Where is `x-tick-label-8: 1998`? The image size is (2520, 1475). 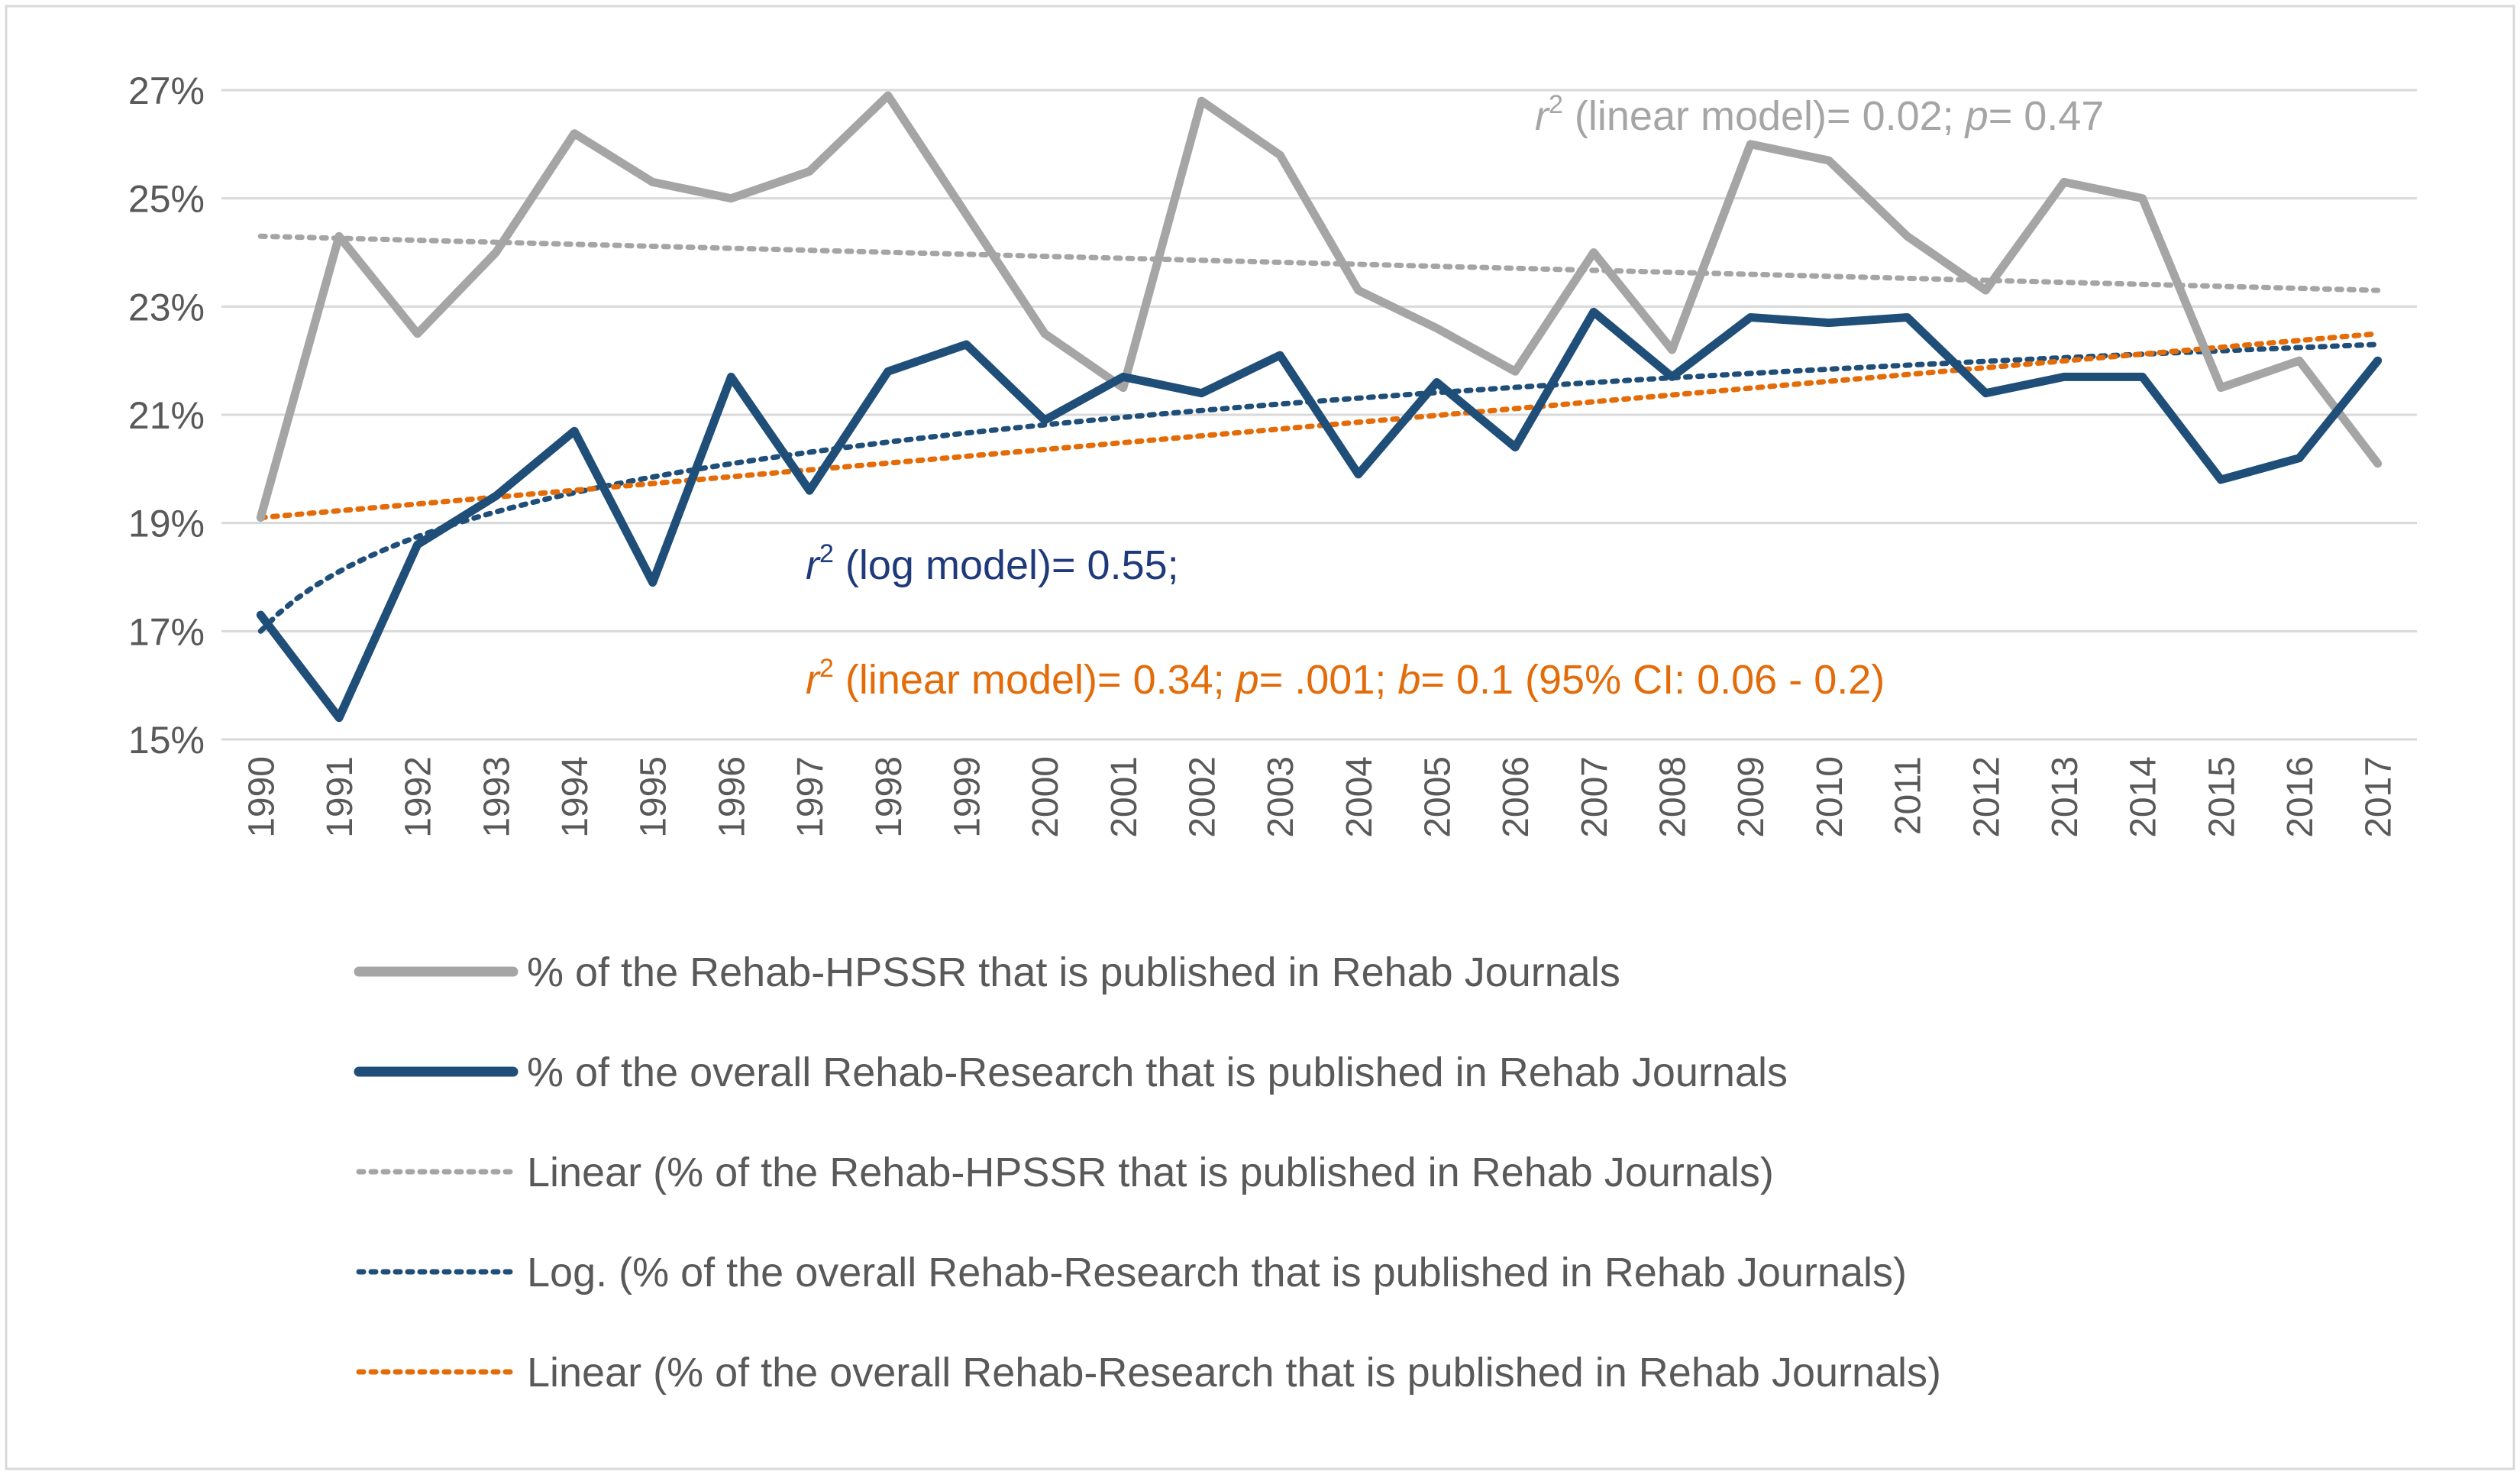
x-tick-label-8: 1998 is located at coordinates (889, 797).